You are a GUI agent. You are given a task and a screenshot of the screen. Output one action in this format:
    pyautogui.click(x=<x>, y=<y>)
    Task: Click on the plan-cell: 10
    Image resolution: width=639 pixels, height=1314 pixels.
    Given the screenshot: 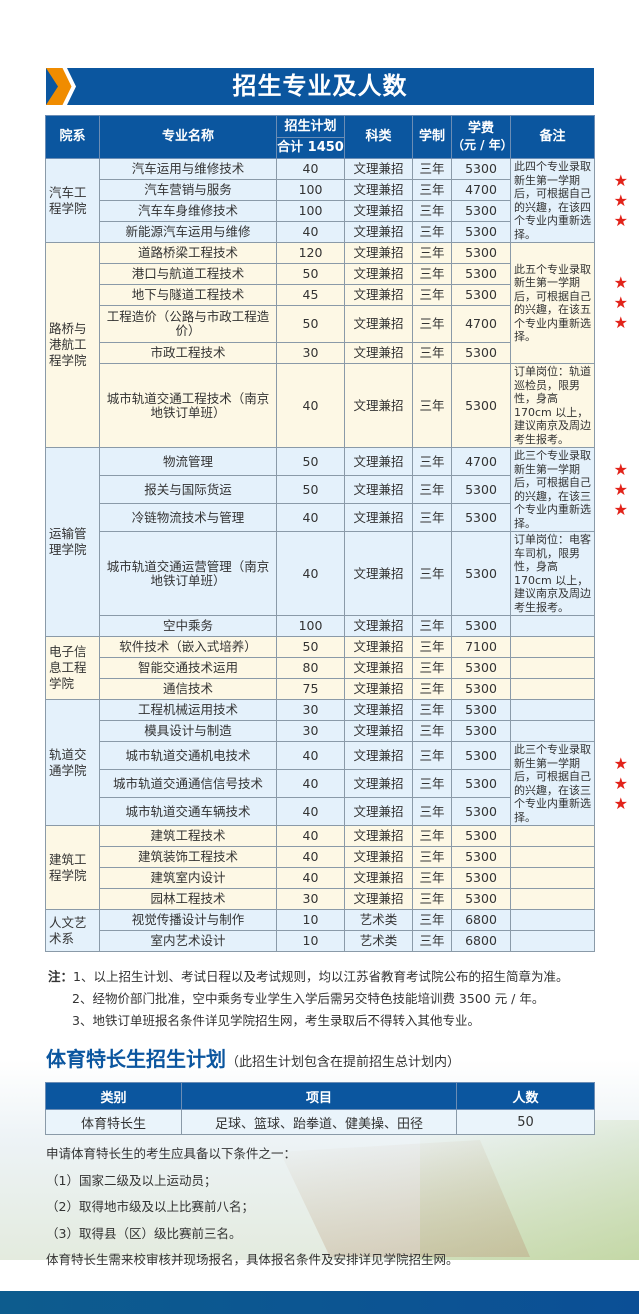 What is the action you would take?
    pyautogui.click(x=310, y=941)
    